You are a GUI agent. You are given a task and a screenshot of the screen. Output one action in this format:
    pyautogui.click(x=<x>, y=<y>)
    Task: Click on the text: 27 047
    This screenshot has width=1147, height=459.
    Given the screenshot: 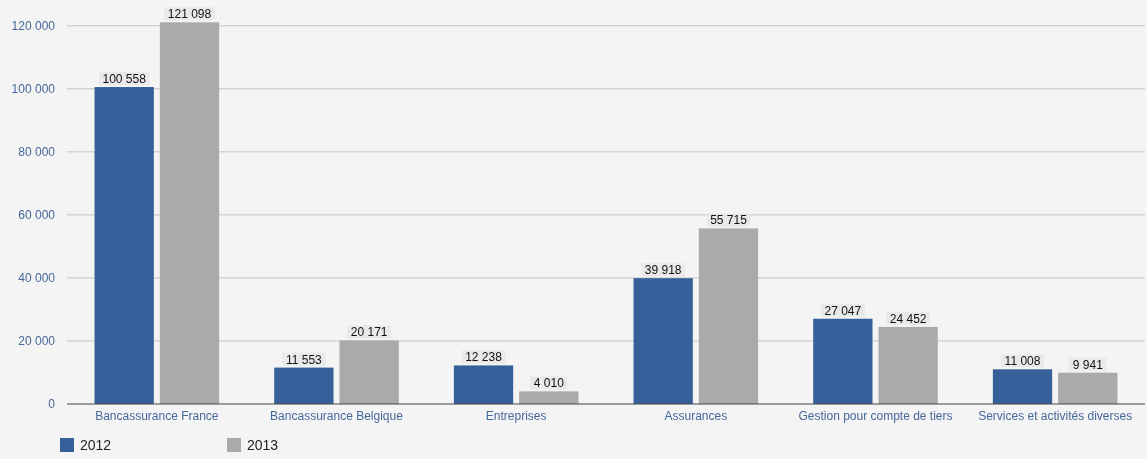 What is the action you would take?
    pyautogui.click(x=843, y=310)
    